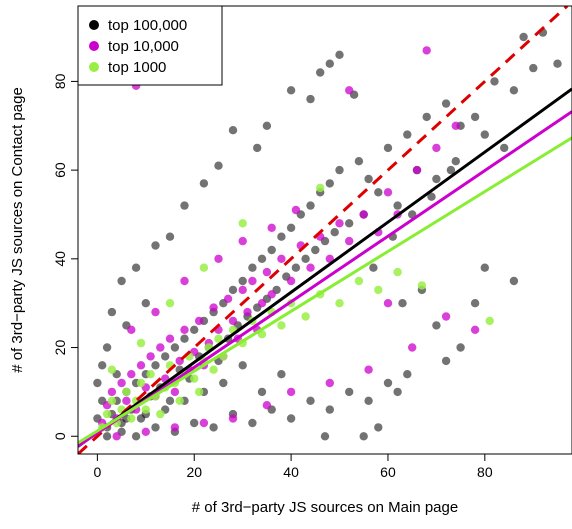  I want to click on y-tick-label-3: 60, so click(60, 170).